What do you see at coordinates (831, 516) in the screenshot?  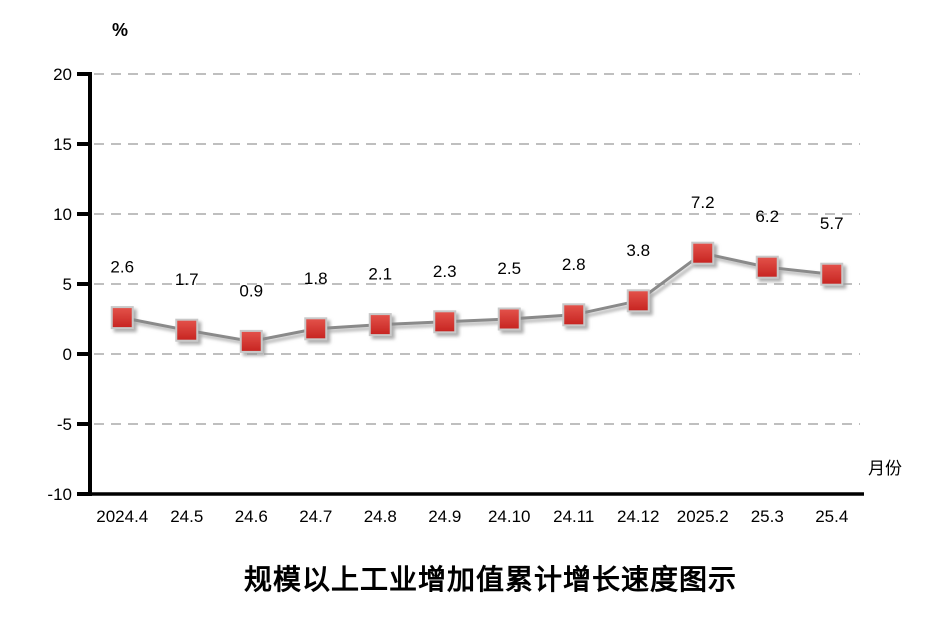 I see `x-tick-label: 25.4` at bounding box center [831, 516].